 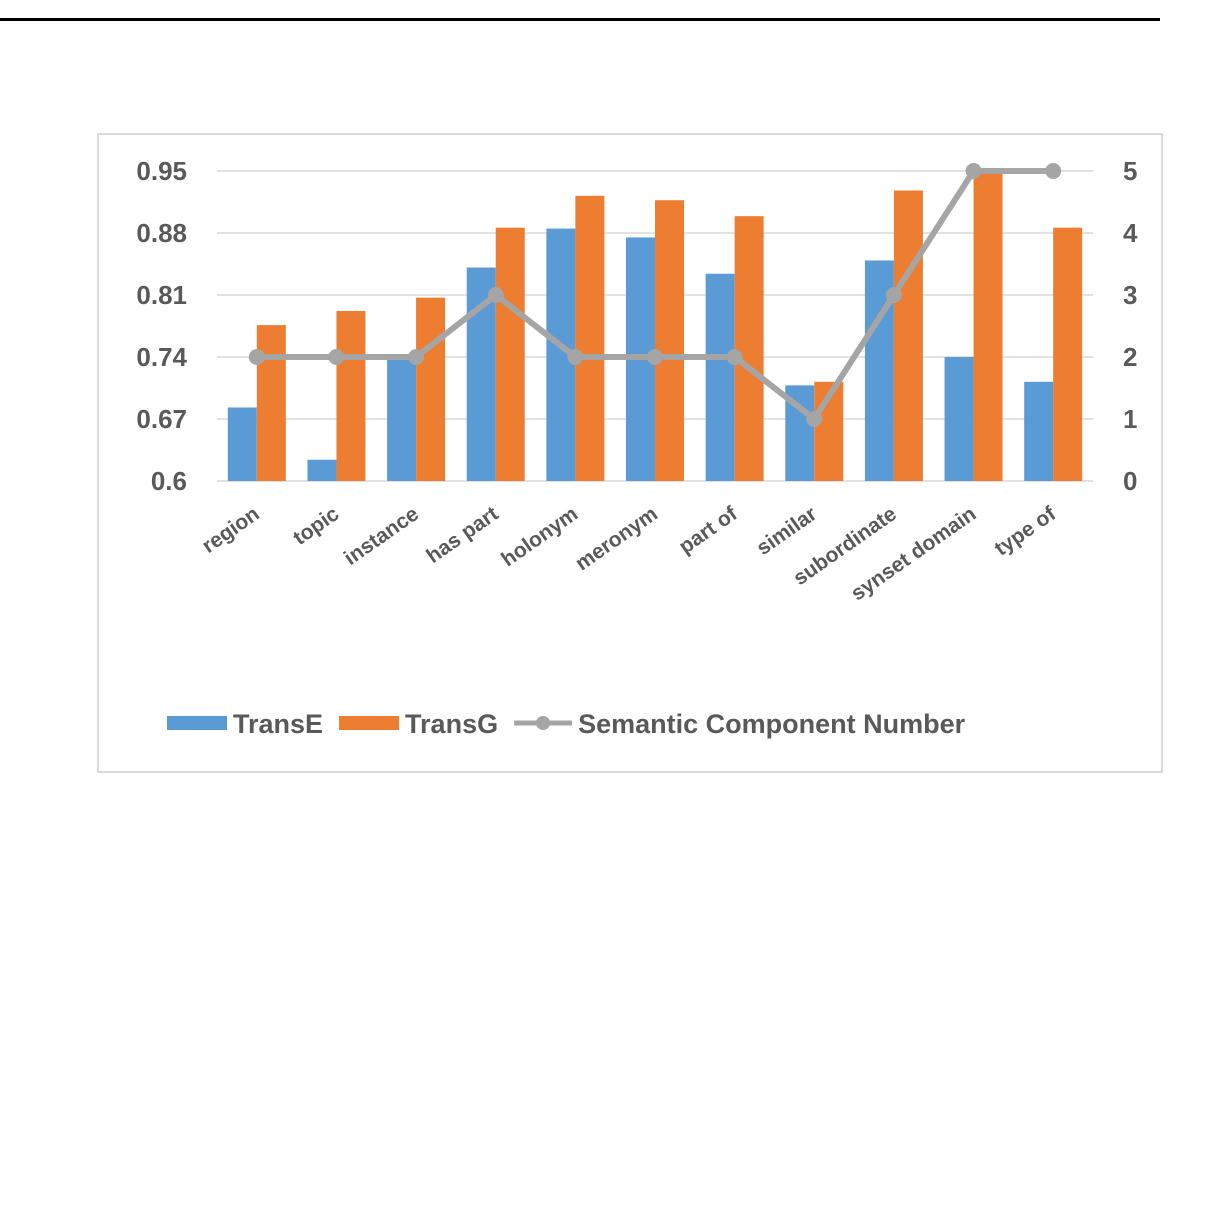 I want to click on x-category-label: similar, so click(x=786, y=531).